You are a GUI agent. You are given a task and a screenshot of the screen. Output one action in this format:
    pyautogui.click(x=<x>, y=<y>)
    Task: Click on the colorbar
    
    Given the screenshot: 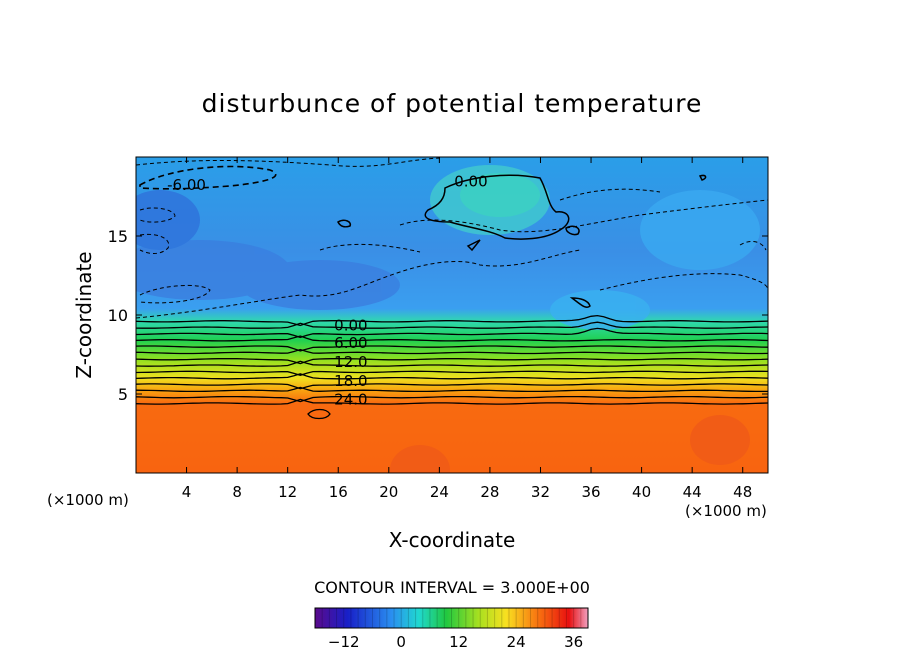 What is the action you would take?
    pyautogui.click(x=451, y=618)
    